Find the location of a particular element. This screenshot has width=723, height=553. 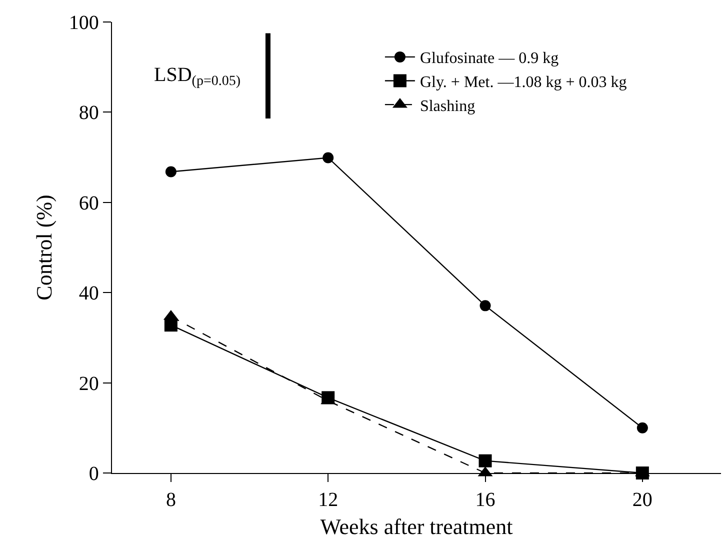

y-tick-label: 60 is located at coordinates (88, 203).